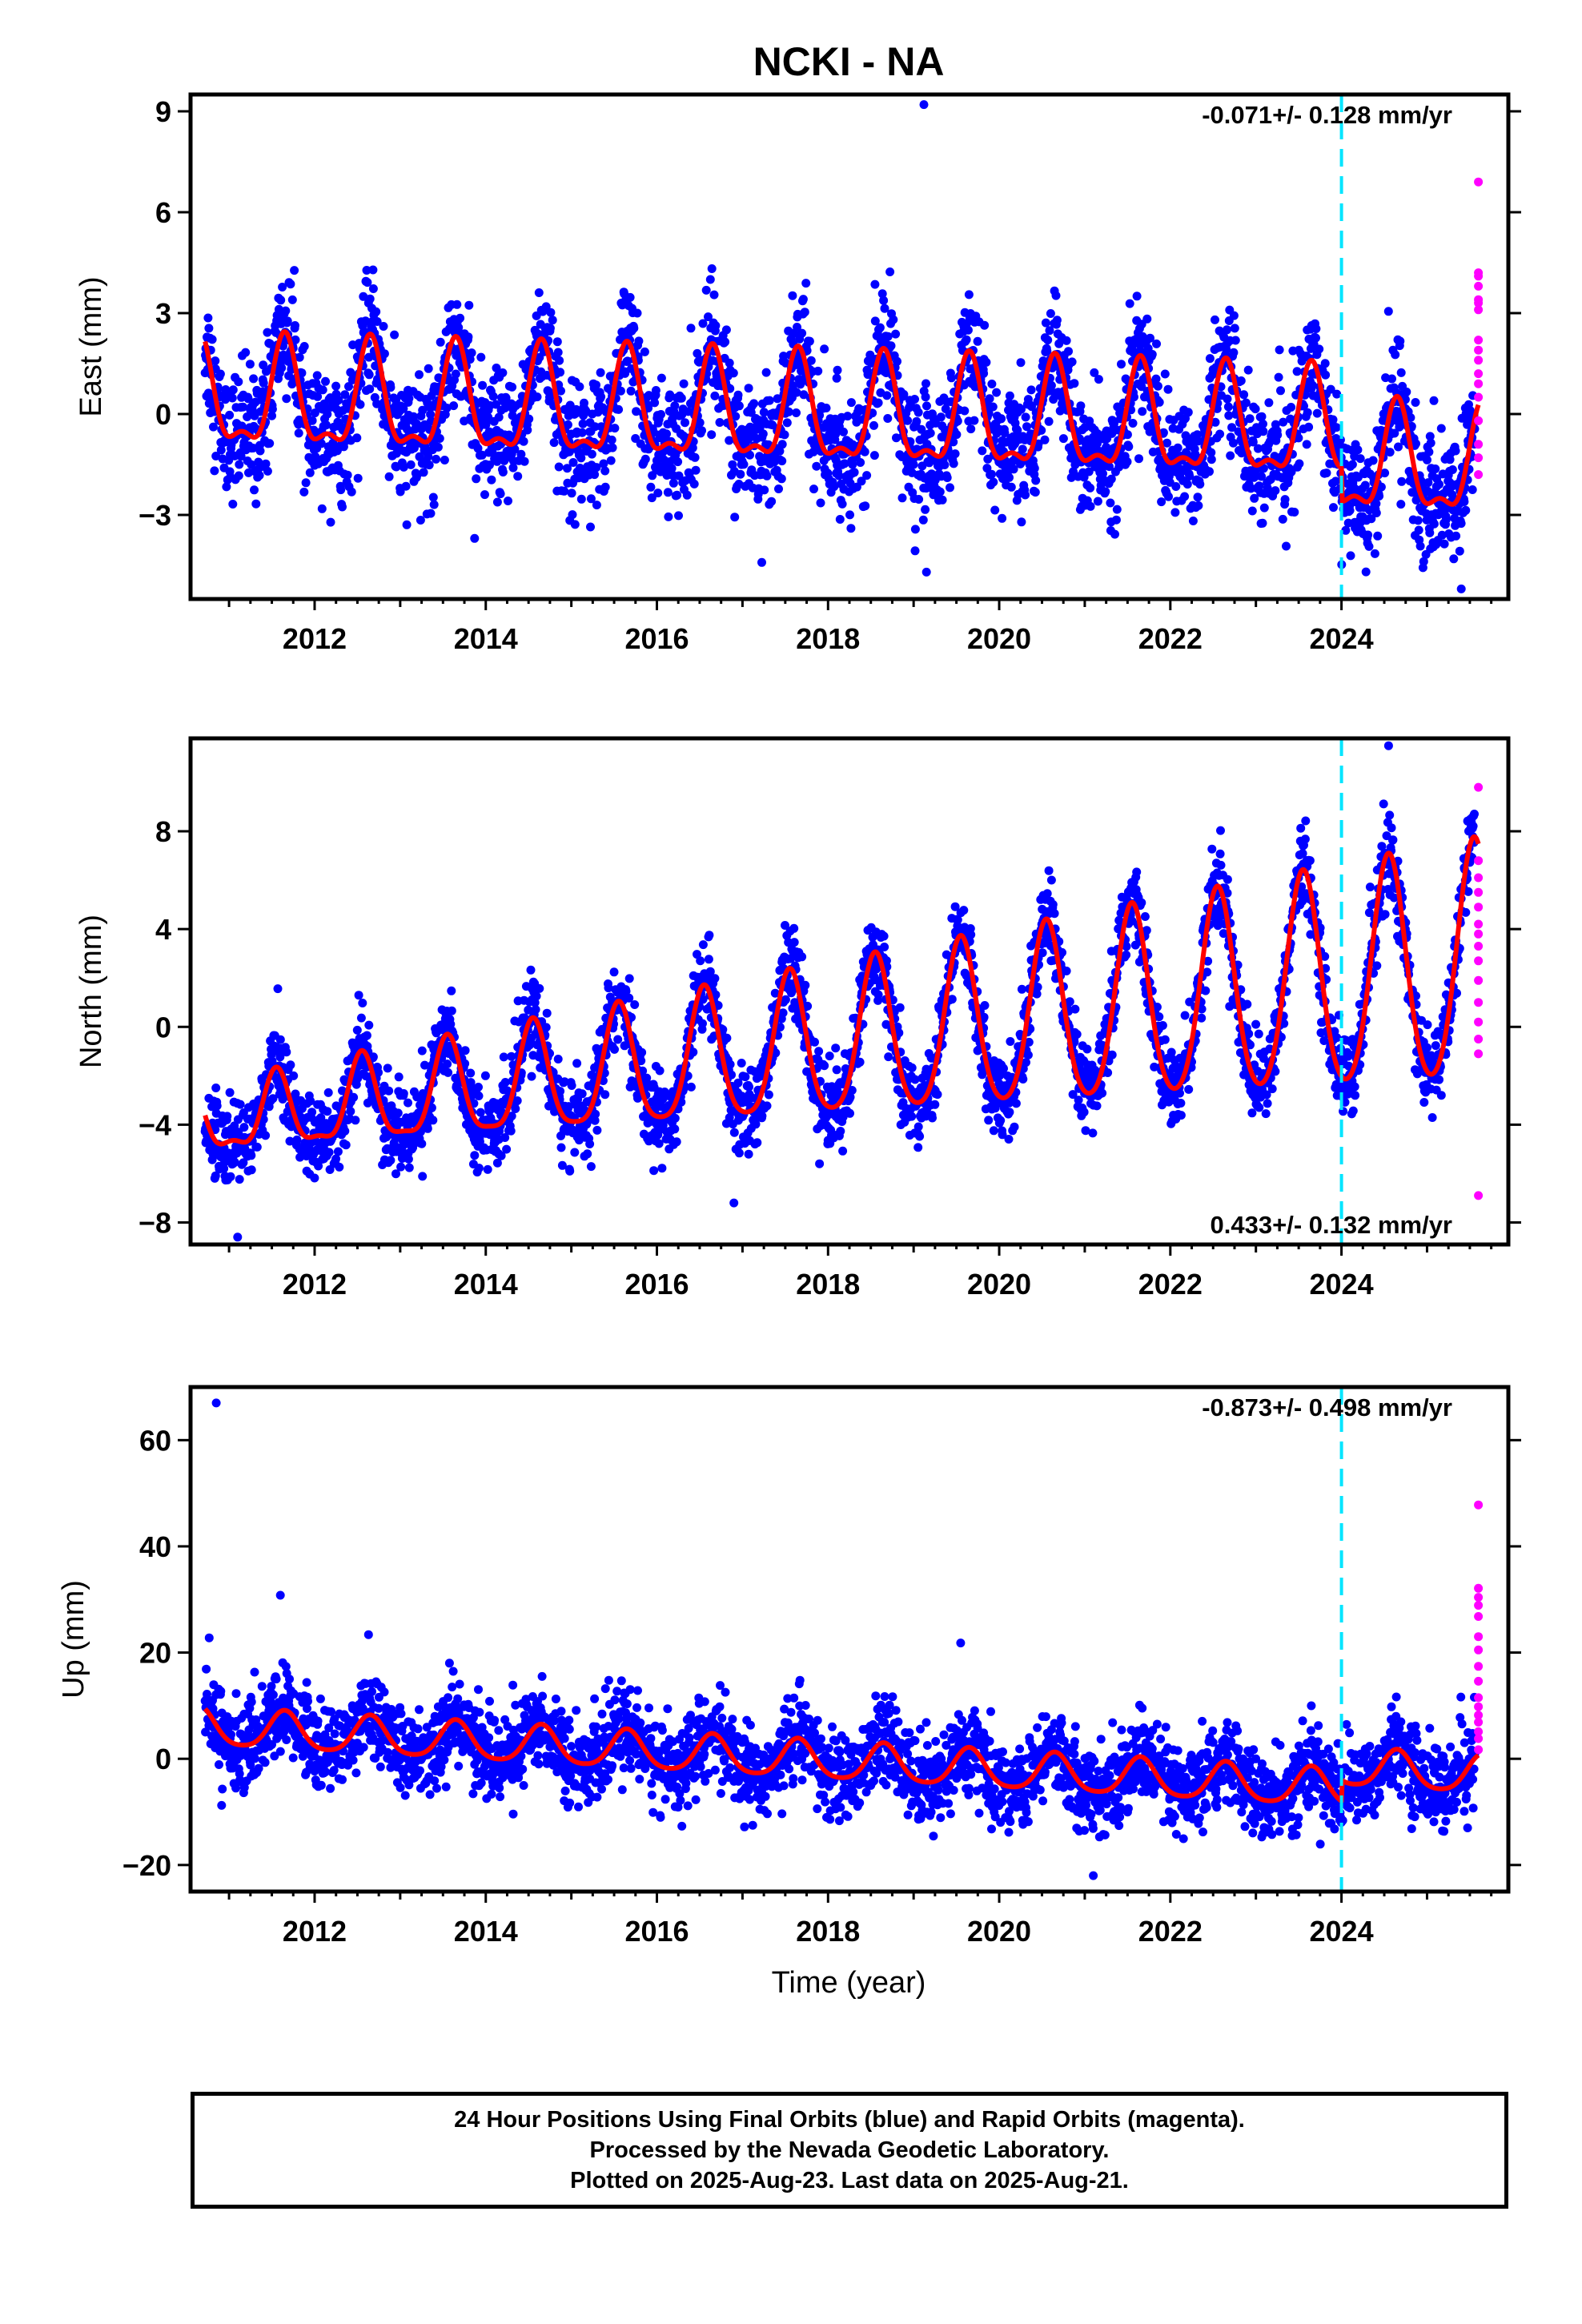  Describe the element at coordinates (1170, 638) in the screenshot. I see `x-tick-label: 2022` at that location.